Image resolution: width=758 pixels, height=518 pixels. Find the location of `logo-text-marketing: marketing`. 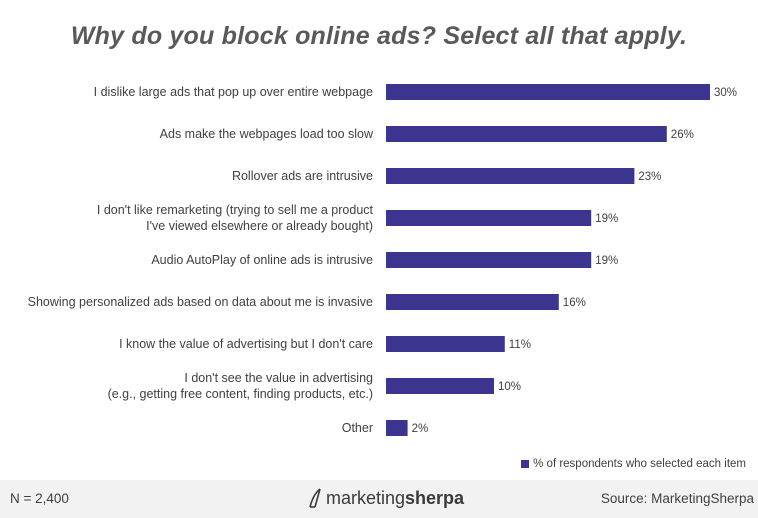

logo-text-marketing: marketing is located at coordinates (366, 497).